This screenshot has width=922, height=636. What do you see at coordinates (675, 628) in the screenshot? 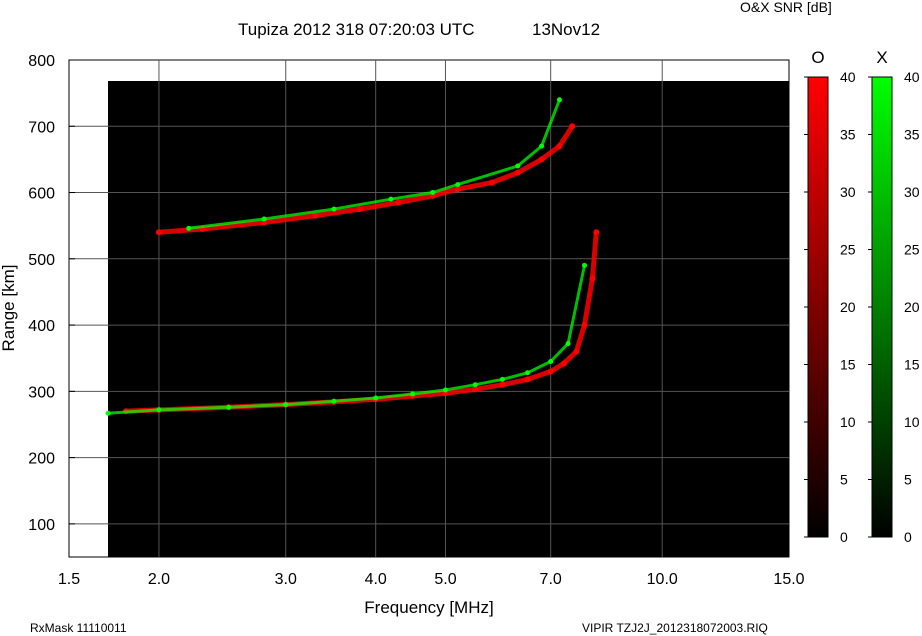
I see `file-label: VIPIR TZJ2J_2012318072003.RIQ` at bounding box center [675, 628].